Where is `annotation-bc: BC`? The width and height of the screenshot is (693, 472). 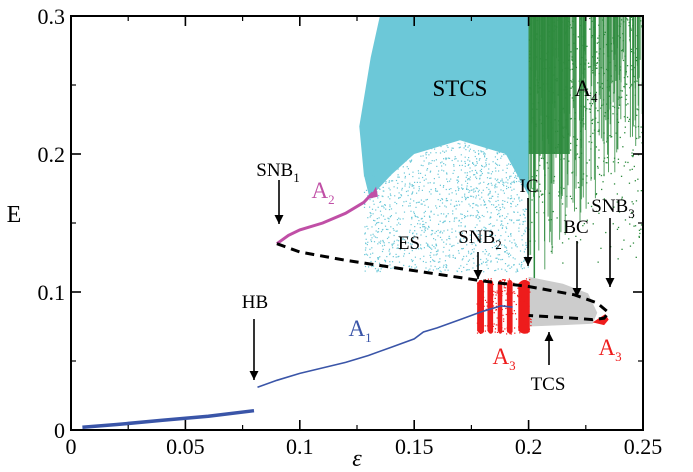
annotation-bc: BC is located at coordinates (575, 227).